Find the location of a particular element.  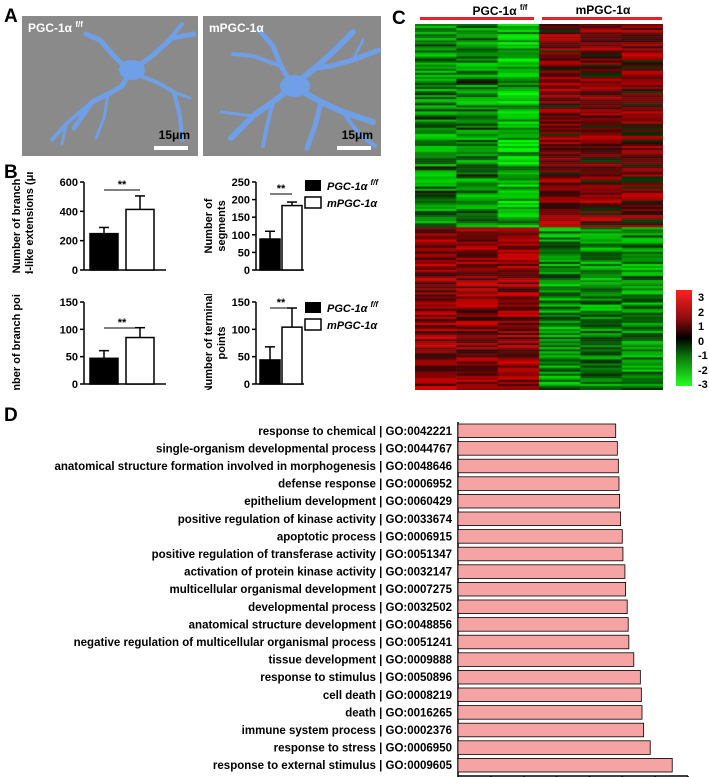

panel-letter-c: C is located at coordinates (399, 18).